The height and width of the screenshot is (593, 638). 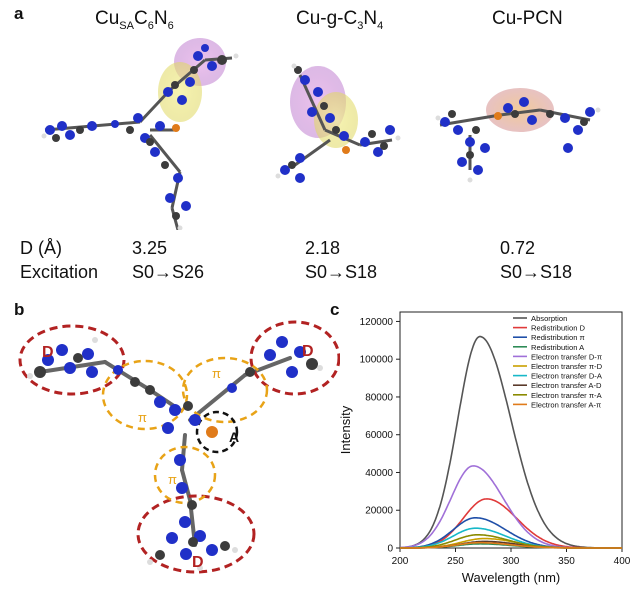 What do you see at coordinates (566, 356) in the screenshot?
I see `legend-entry: Electron transfer D-π` at bounding box center [566, 356].